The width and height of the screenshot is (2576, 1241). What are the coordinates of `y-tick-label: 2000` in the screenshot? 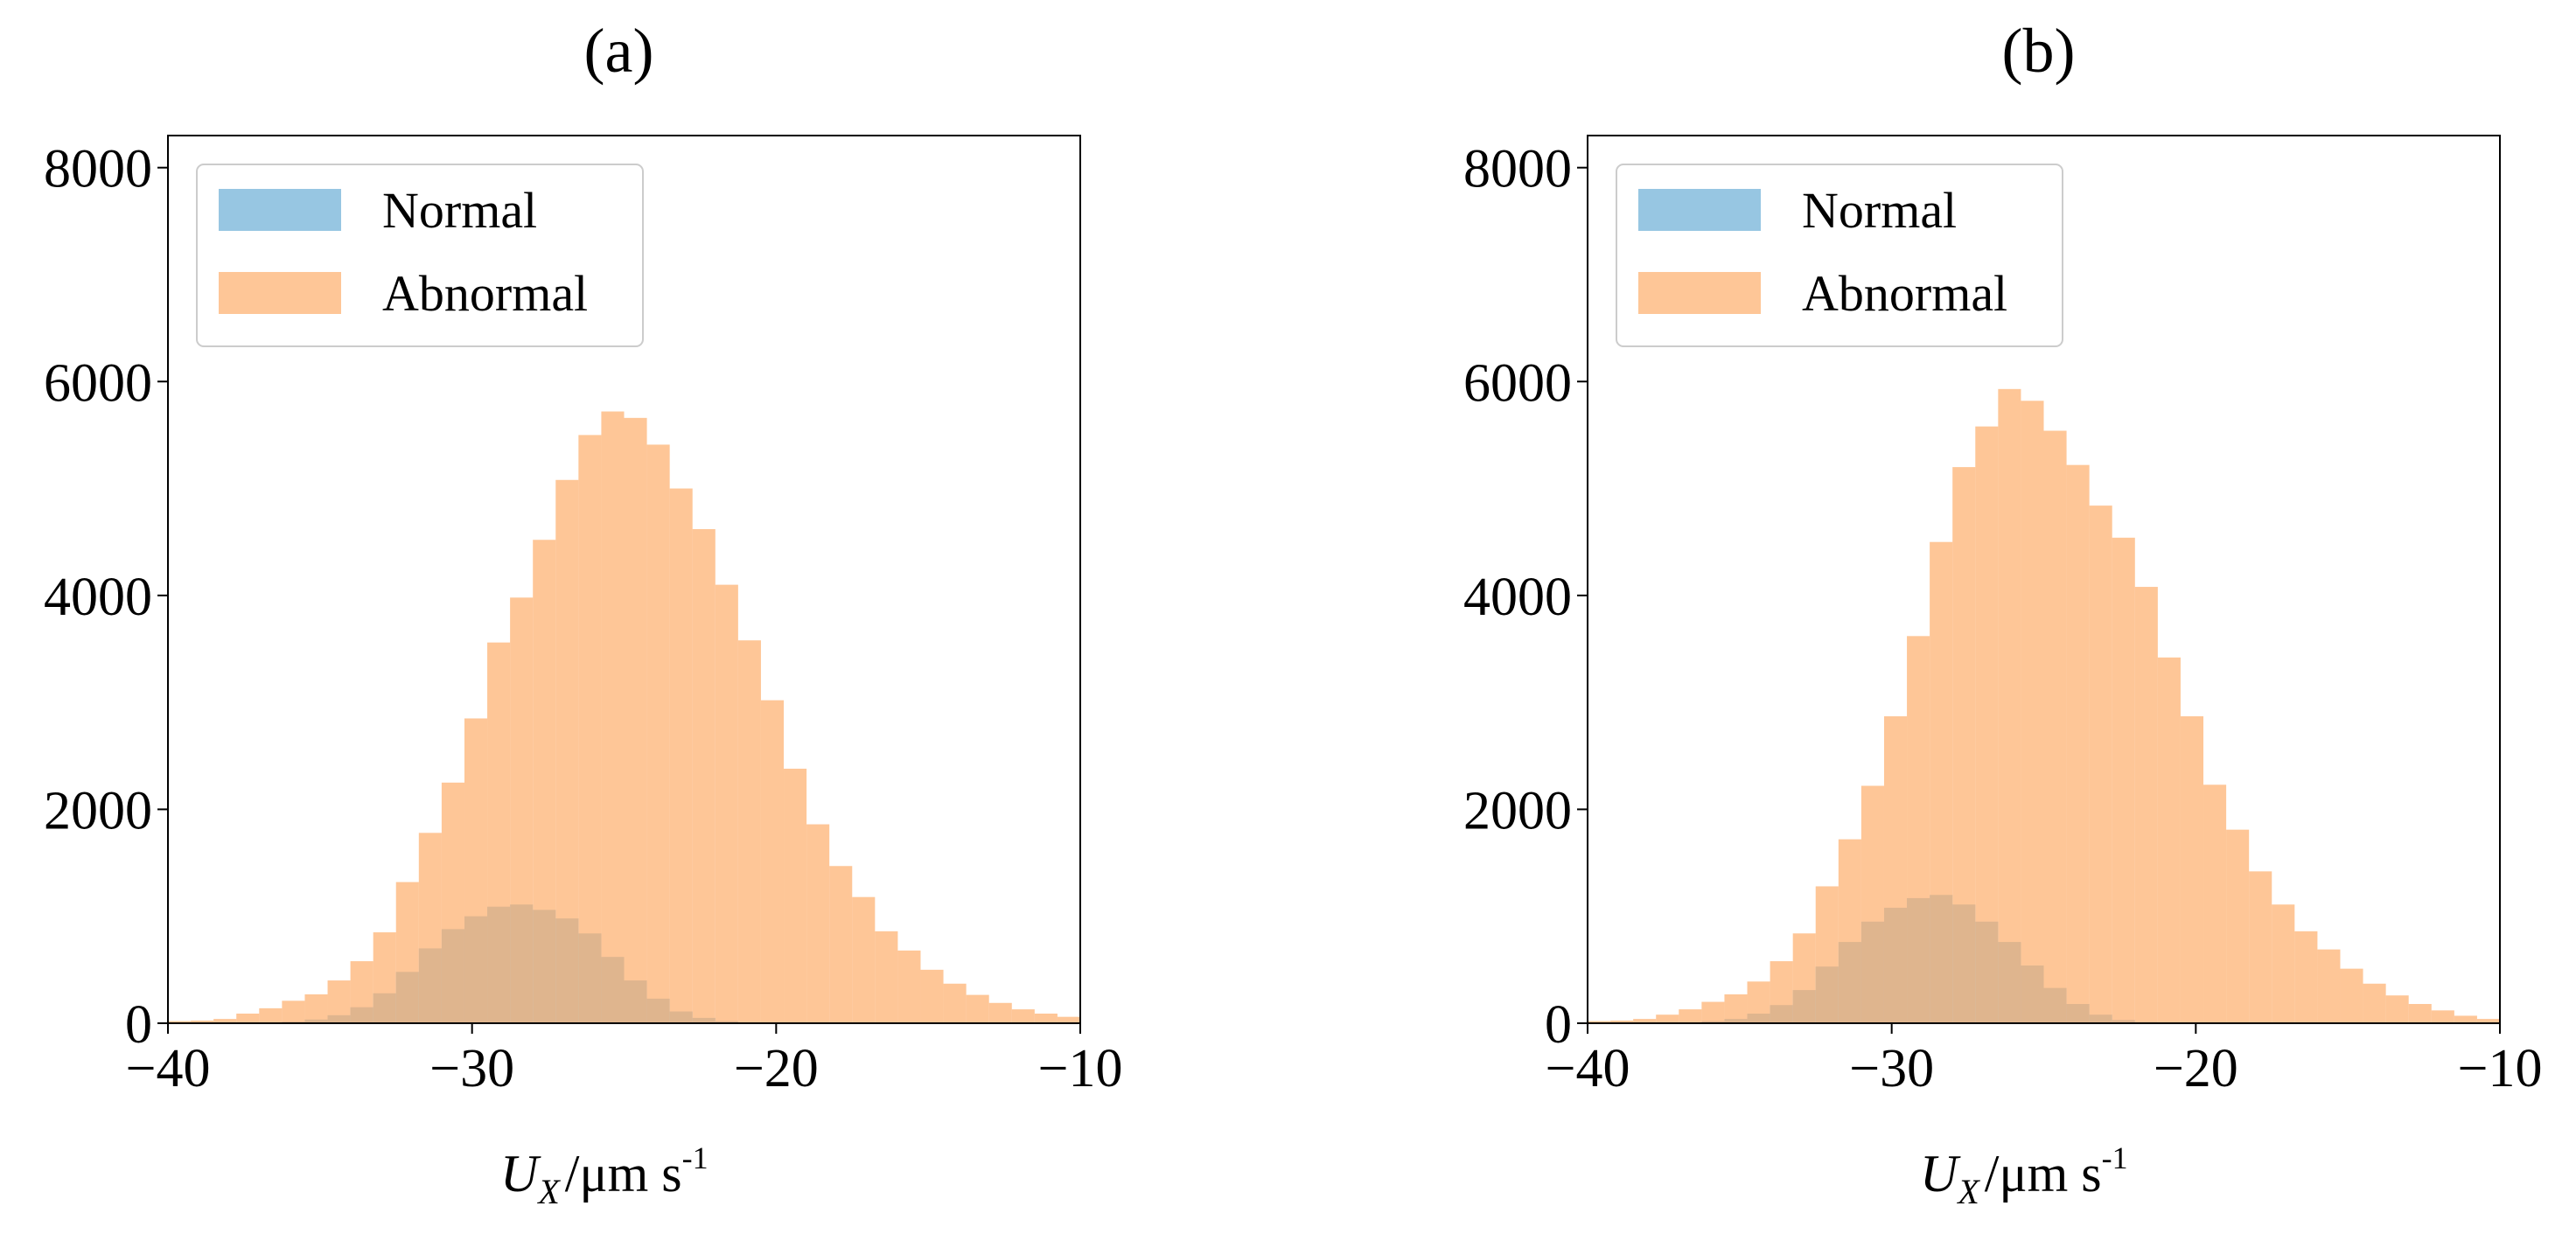 It's located at (98, 810).